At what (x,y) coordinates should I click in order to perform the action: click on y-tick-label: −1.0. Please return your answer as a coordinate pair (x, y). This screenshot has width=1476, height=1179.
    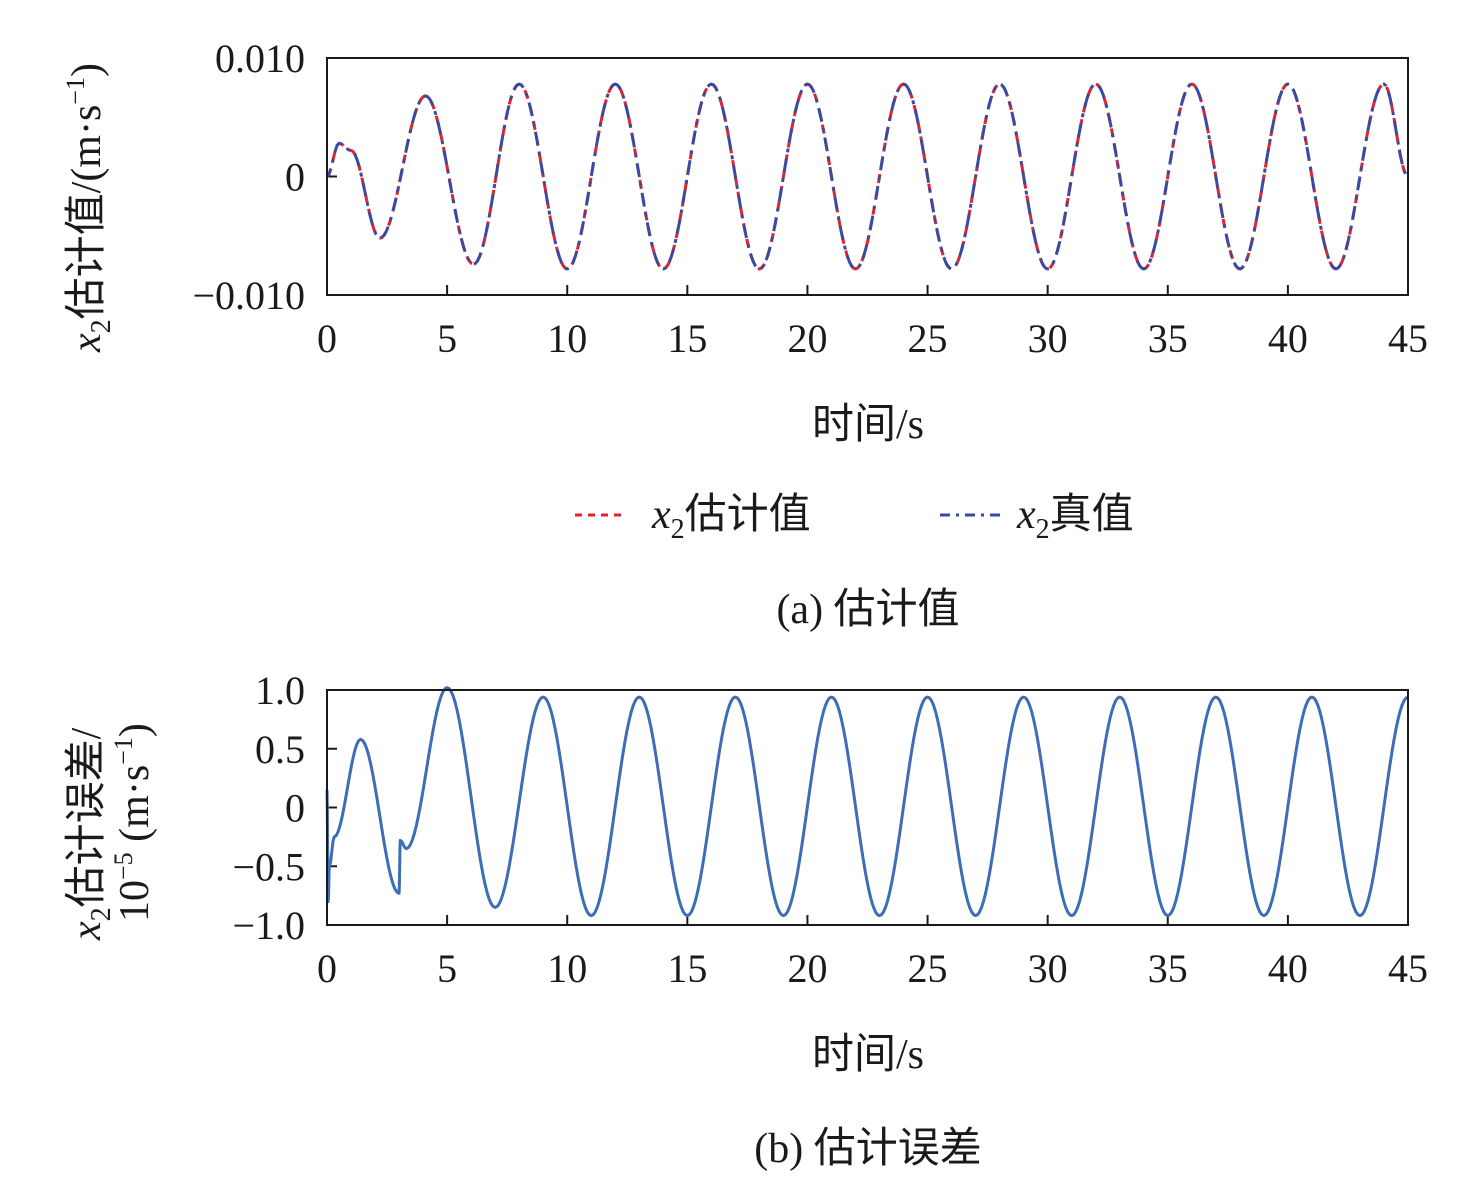
    Looking at the image, I should click on (268, 925).